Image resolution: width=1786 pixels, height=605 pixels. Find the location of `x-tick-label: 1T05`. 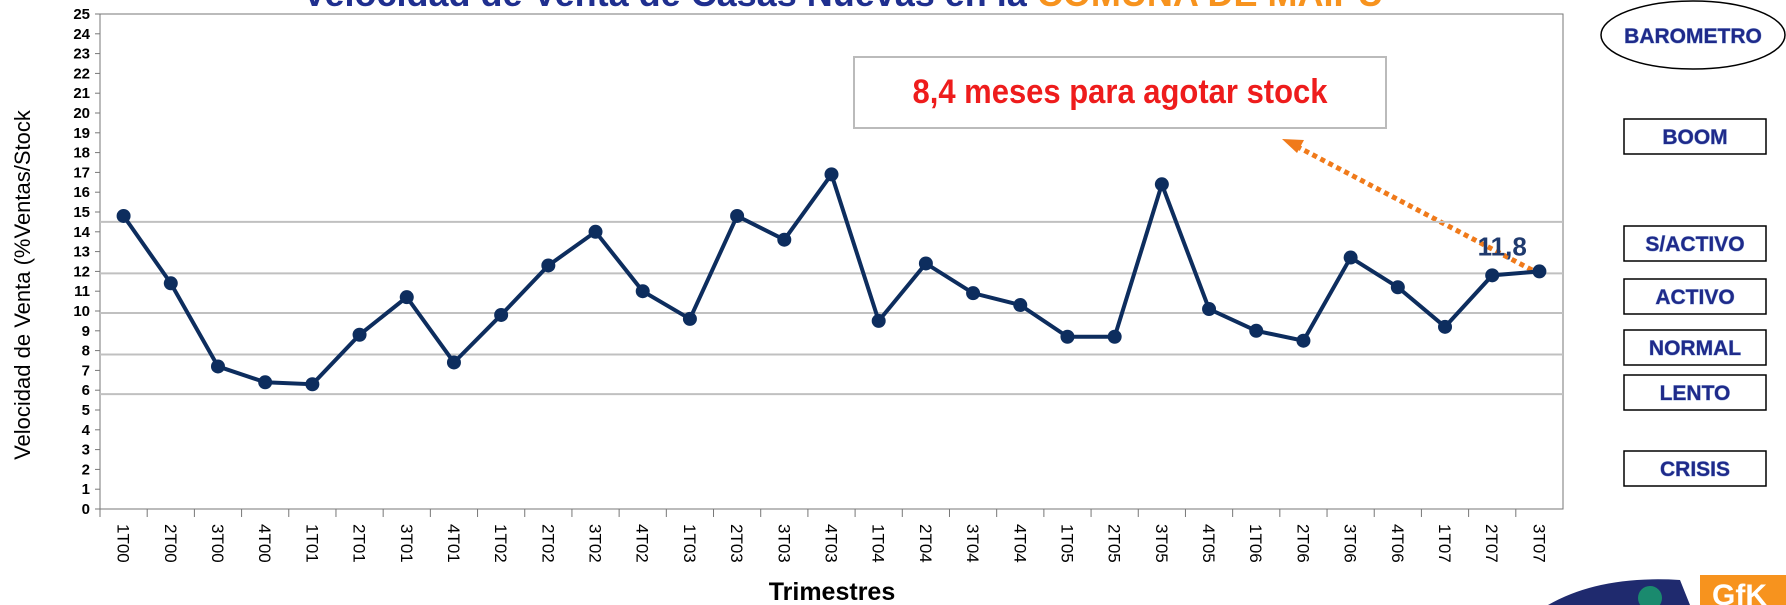

x-tick-label: 1T05 is located at coordinates (1066, 543).